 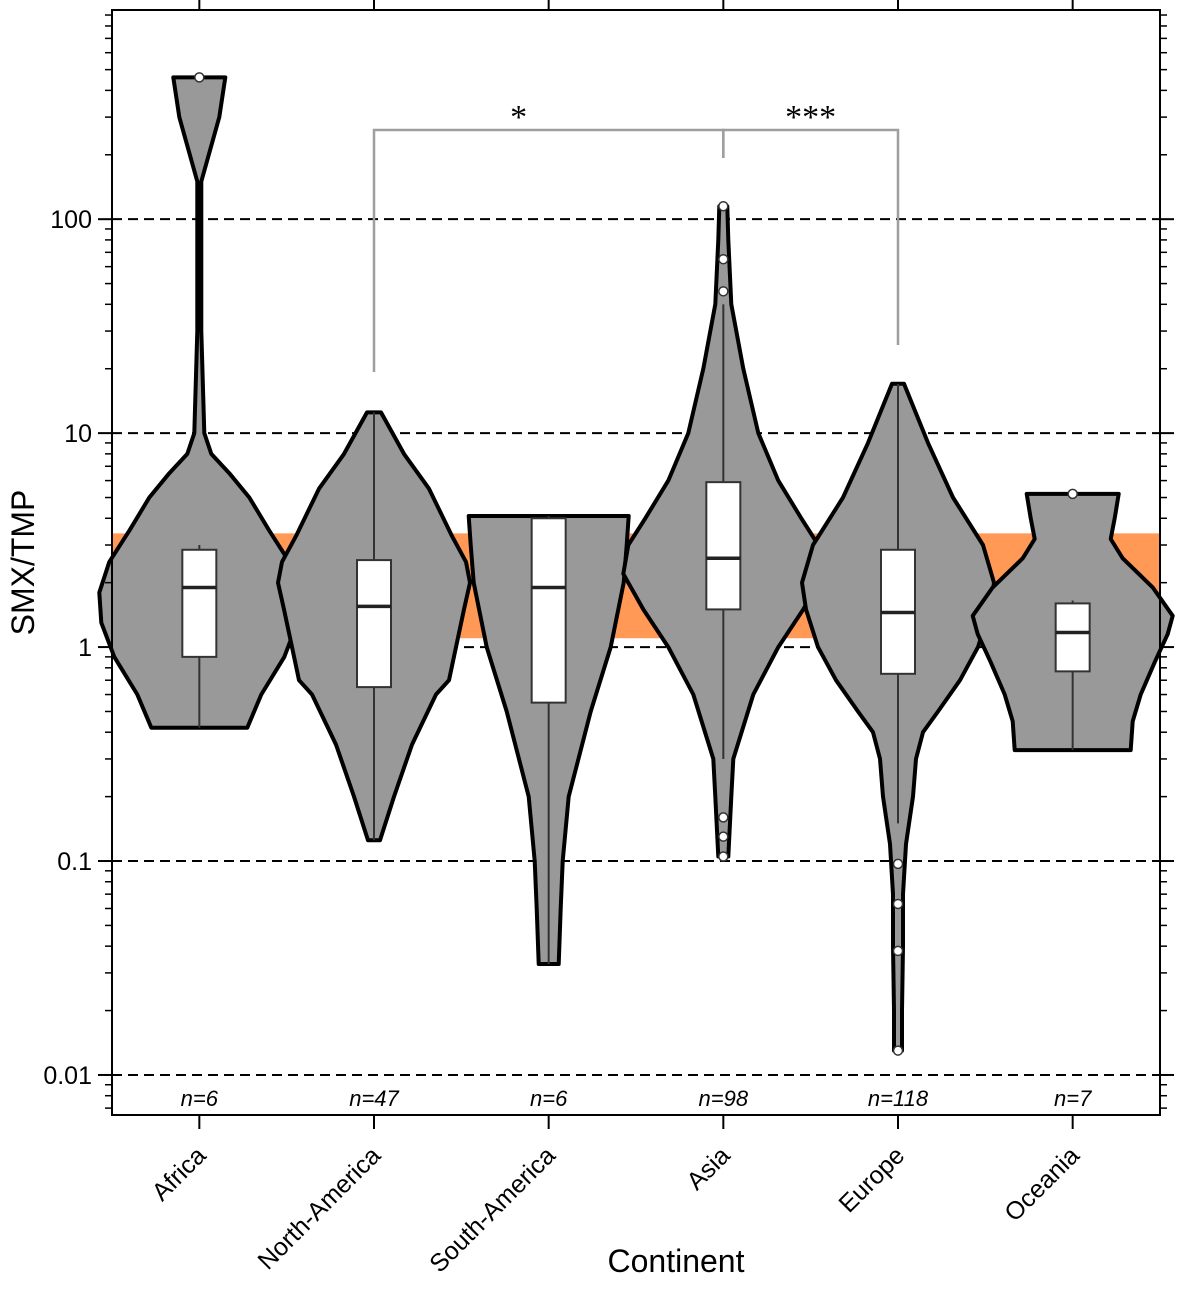 What do you see at coordinates (724, 1098) in the screenshot?
I see `n-label: n=98` at bounding box center [724, 1098].